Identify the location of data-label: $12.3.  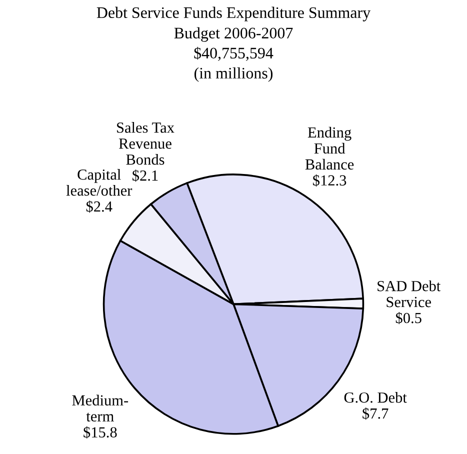
(329, 180).